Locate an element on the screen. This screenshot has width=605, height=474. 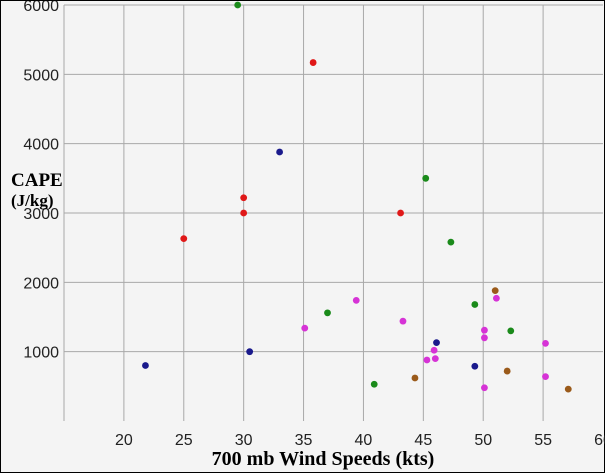
x-tick-label: 35 is located at coordinates (304, 440).